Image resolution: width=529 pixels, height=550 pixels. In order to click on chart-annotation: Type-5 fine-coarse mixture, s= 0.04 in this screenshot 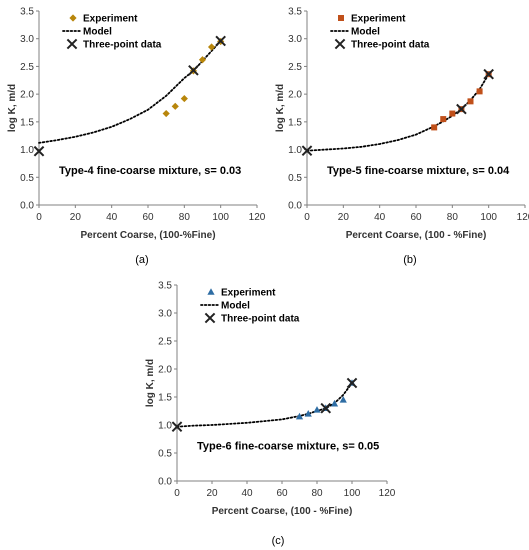, I will do `click(418, 171)`.